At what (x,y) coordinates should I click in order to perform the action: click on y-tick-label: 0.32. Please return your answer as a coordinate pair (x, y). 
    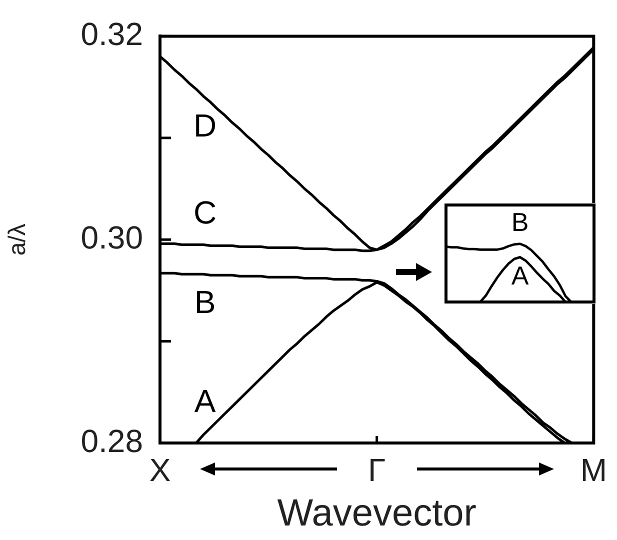
    Looking at the image, I should click on (111, 34).